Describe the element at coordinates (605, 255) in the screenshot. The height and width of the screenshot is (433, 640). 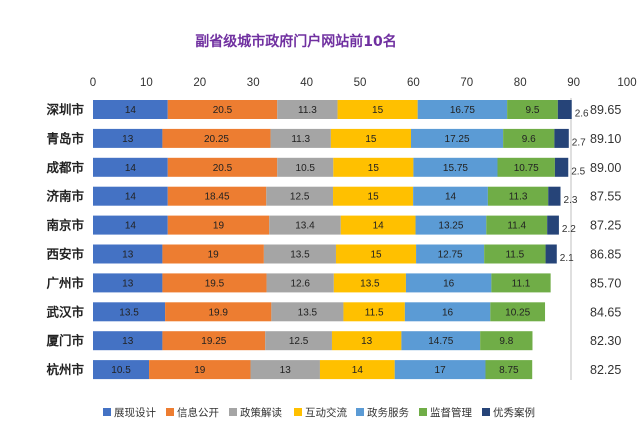
I see `total-label: 86.85` at that location.